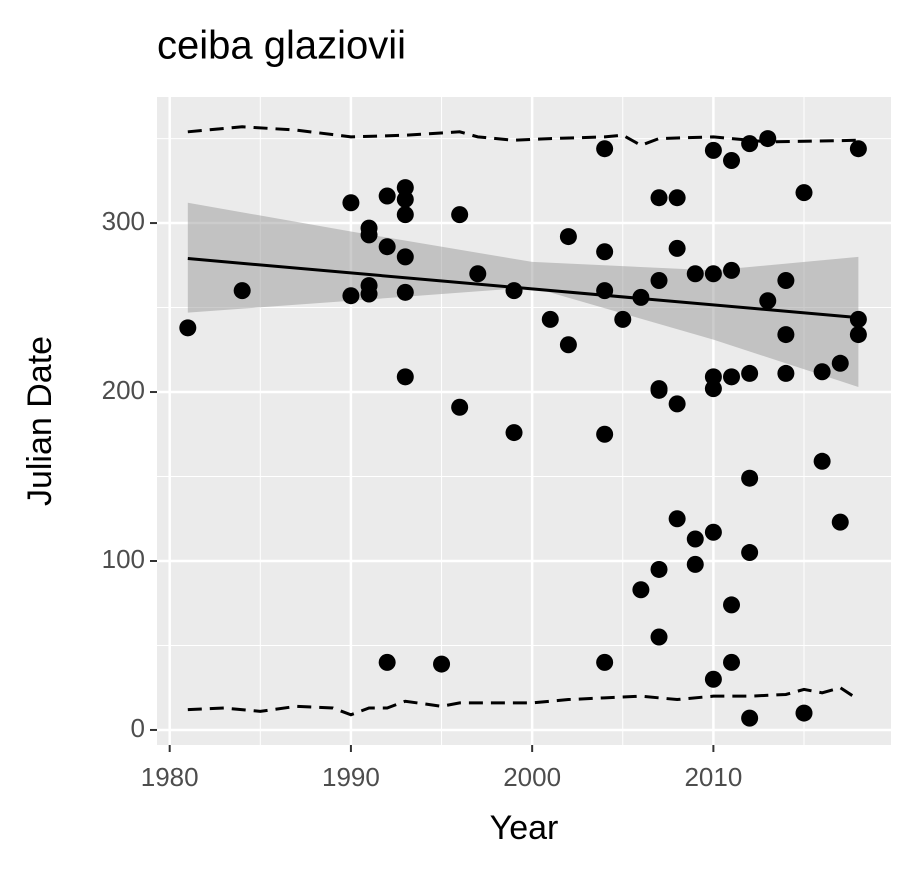  Describe the element at coordinates (40, 421) in the screenshot. I see `y-axis-title: Julian Date` at that location.